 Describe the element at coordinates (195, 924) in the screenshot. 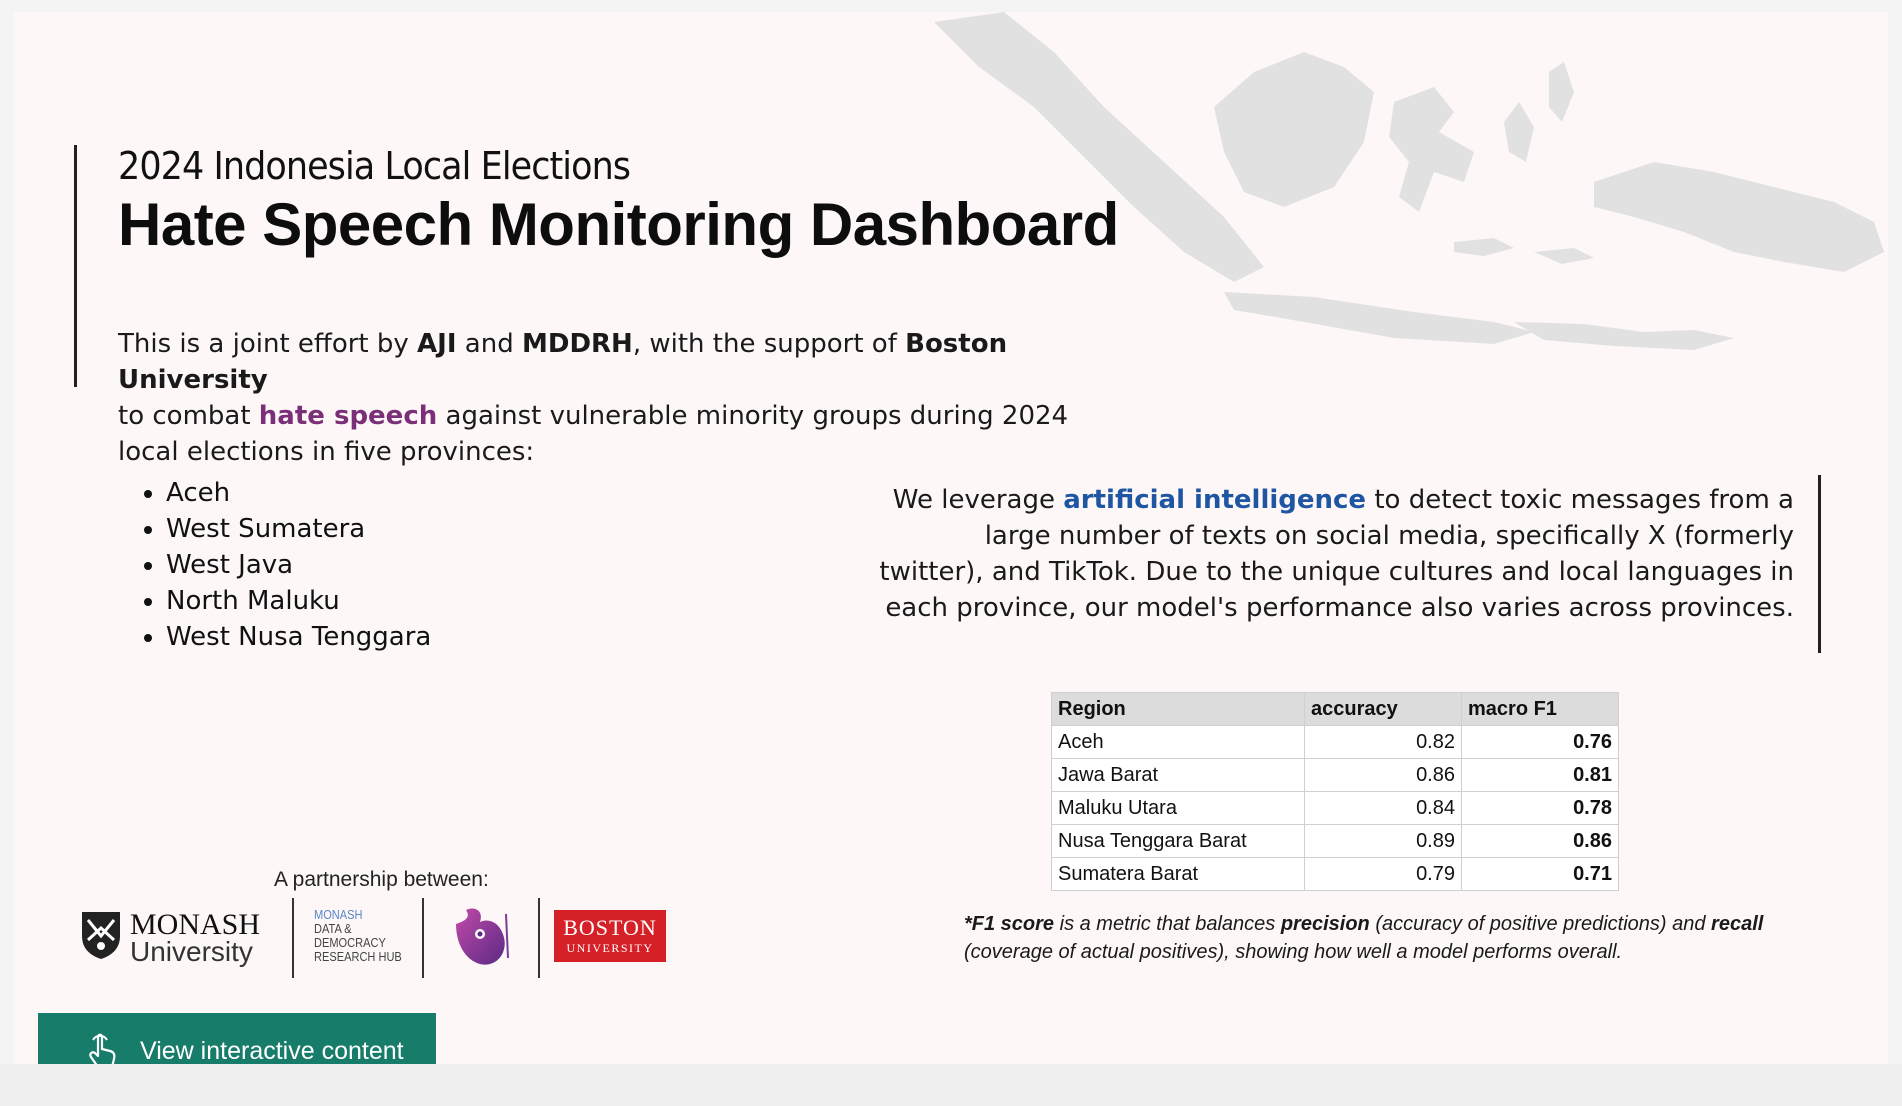

I see `monash-line1: MONASH` at that location.